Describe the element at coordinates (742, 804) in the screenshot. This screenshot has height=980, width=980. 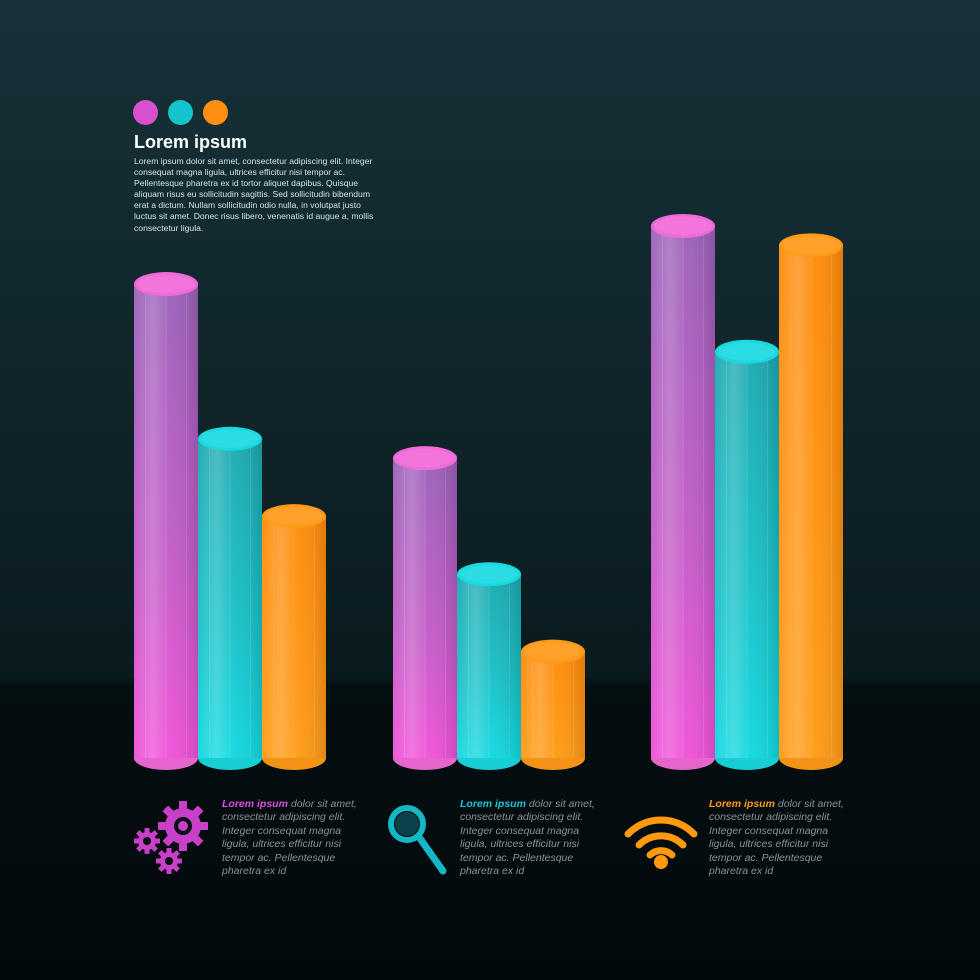
I see `caption-3-lead: Lorem ipsum` at that location.